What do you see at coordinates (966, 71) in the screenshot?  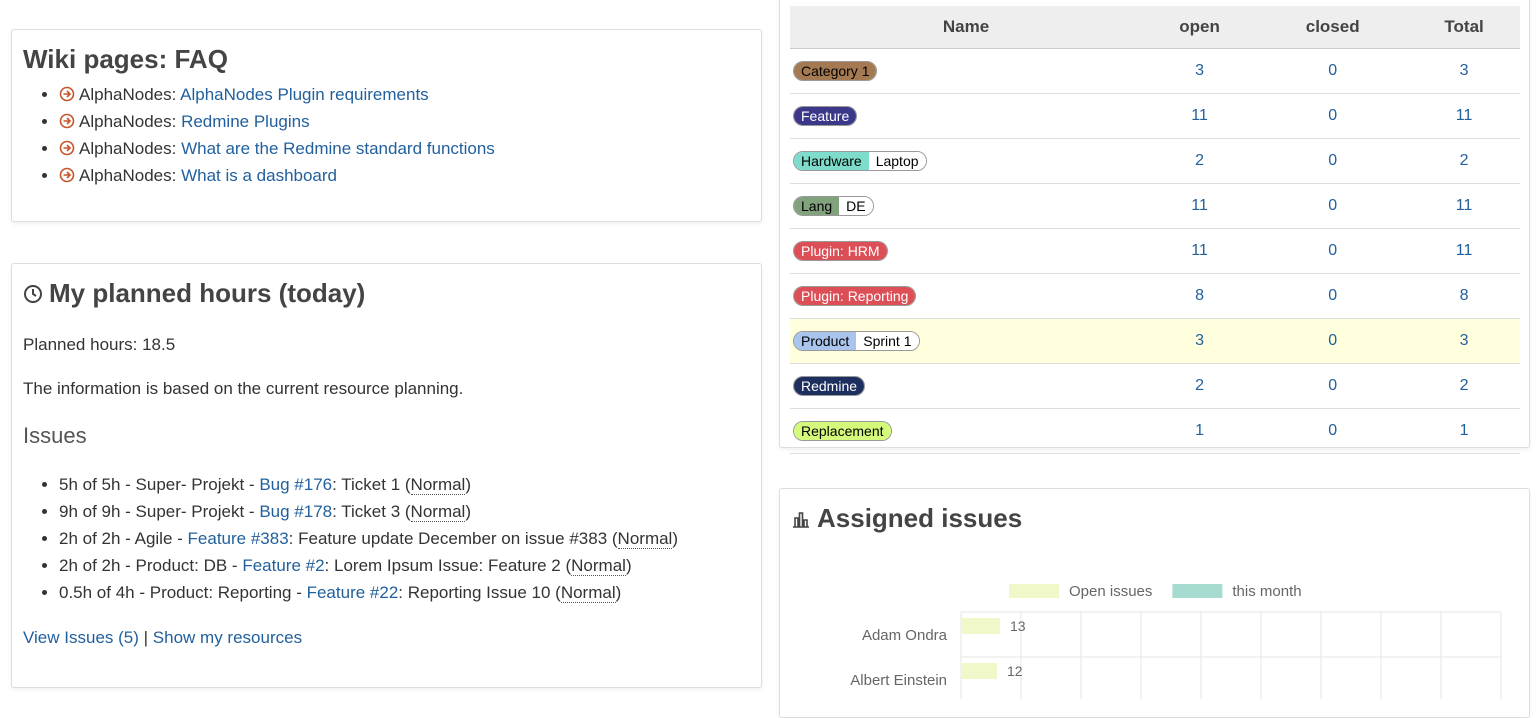 I see `name-cell: Category 1` at bounding box center [966, 71].